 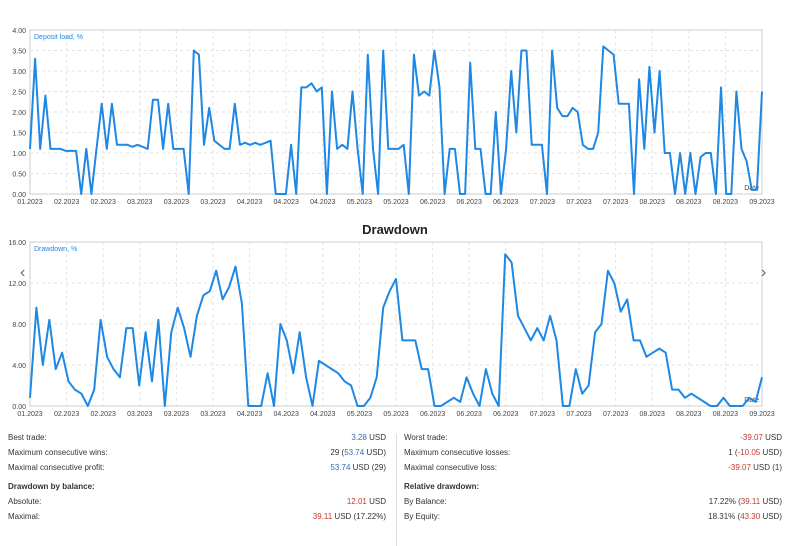 What do you see at coordinates (366, 501) in the screenshot?
I see `stat-value: 12.01 USD` at bounding box center [366, 501].